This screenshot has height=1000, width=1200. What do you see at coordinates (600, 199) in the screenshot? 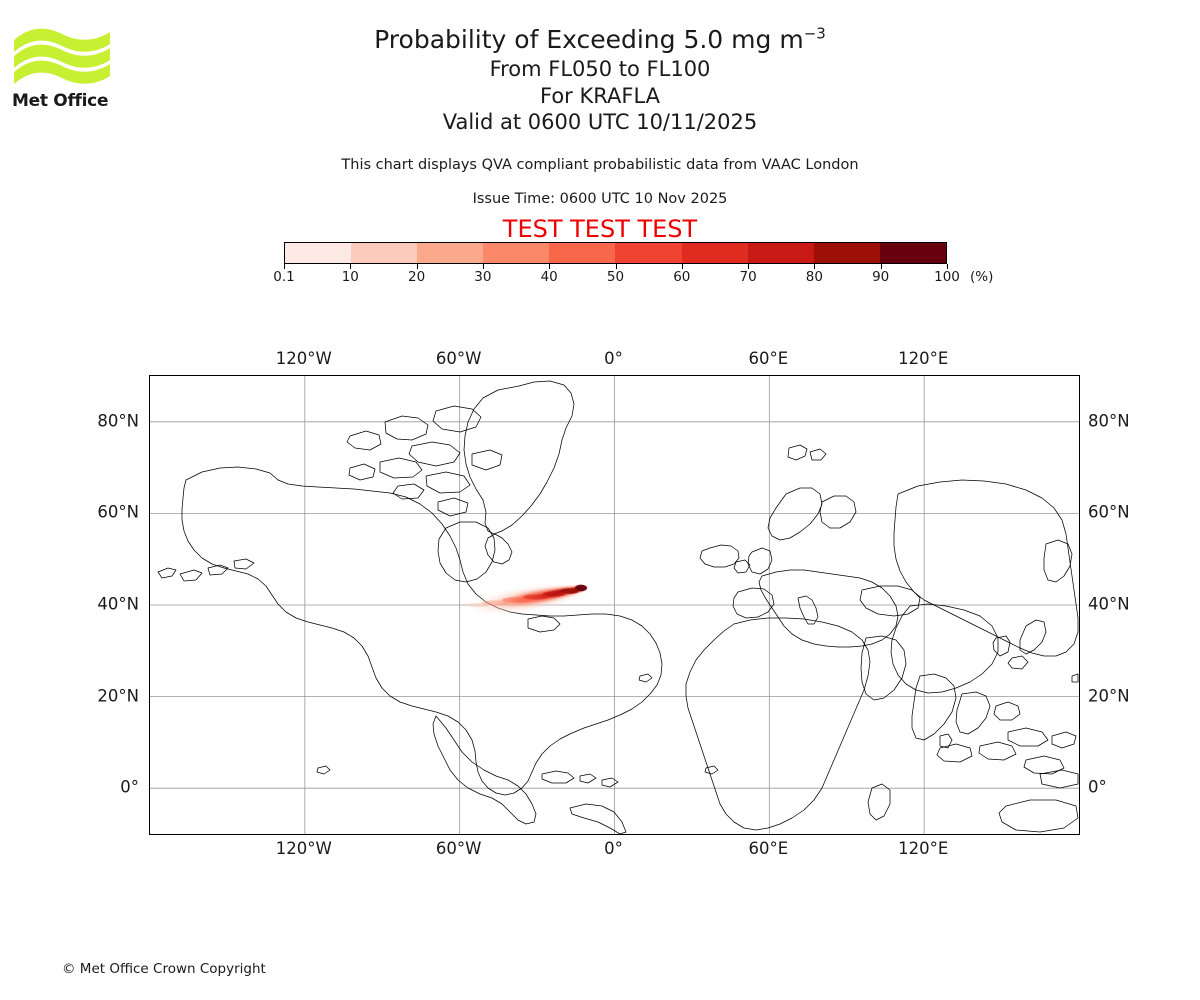
I see `issue-time-label: Issue Time: 0600 UTC 10 Nov 2025` at bounding box center [600, 199].